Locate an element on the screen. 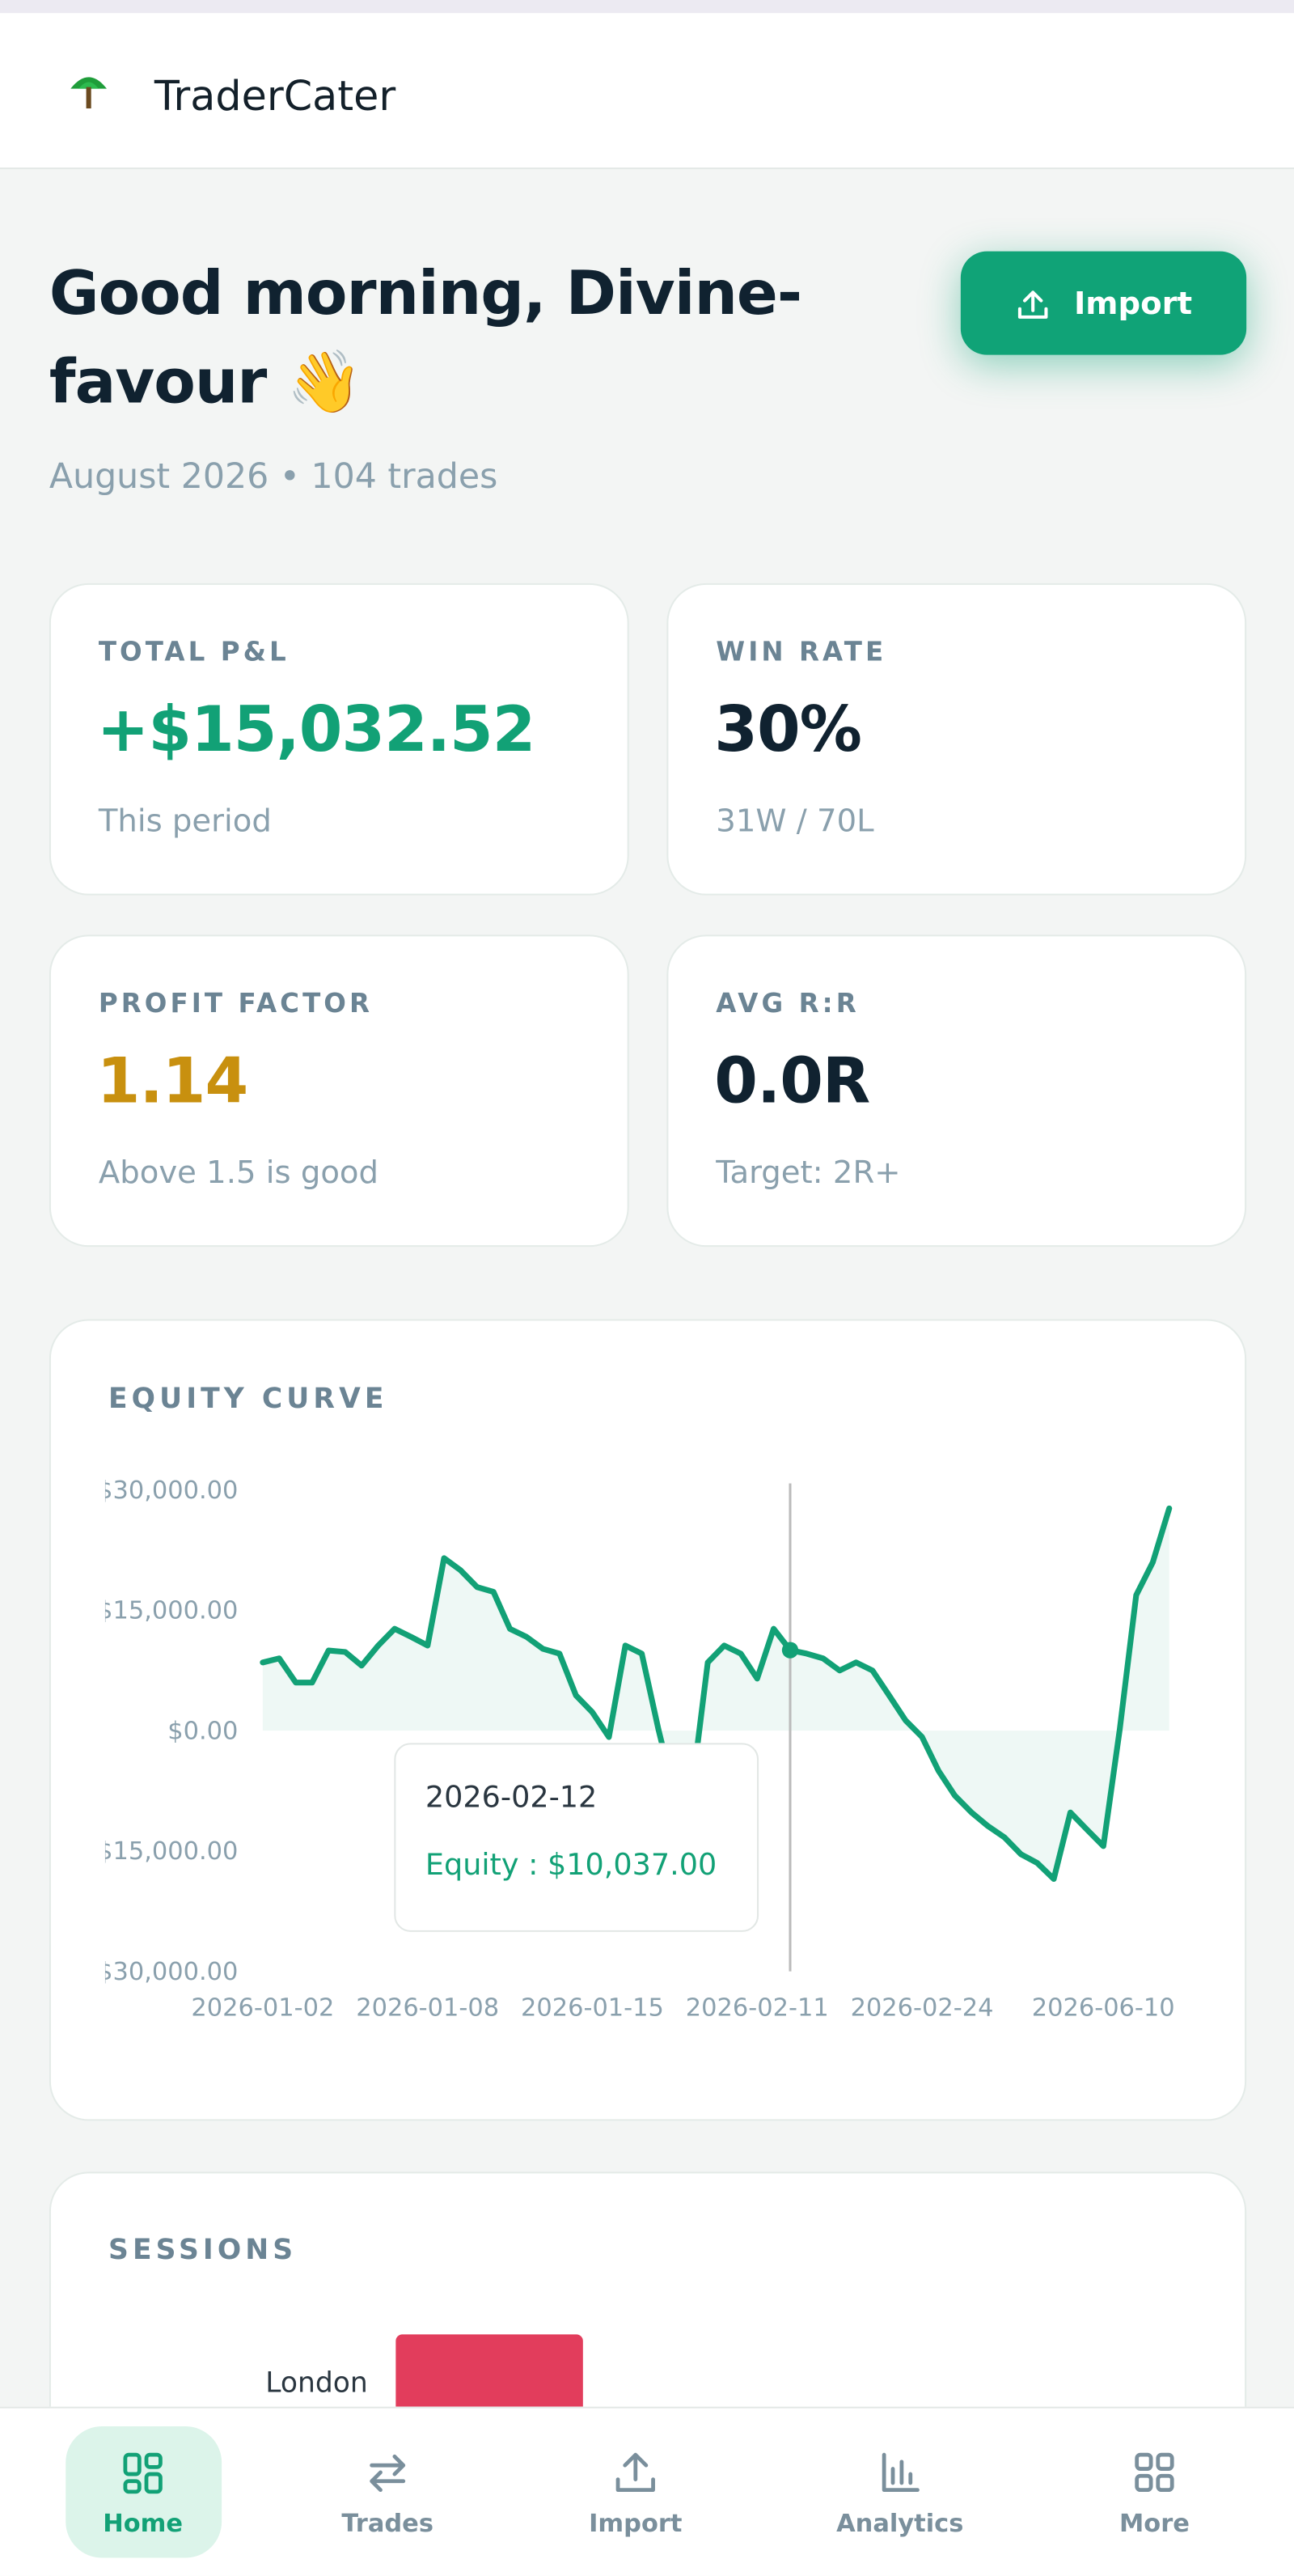  y-tick-label: -$30,000.00 is located at coordinates (163, 1972).